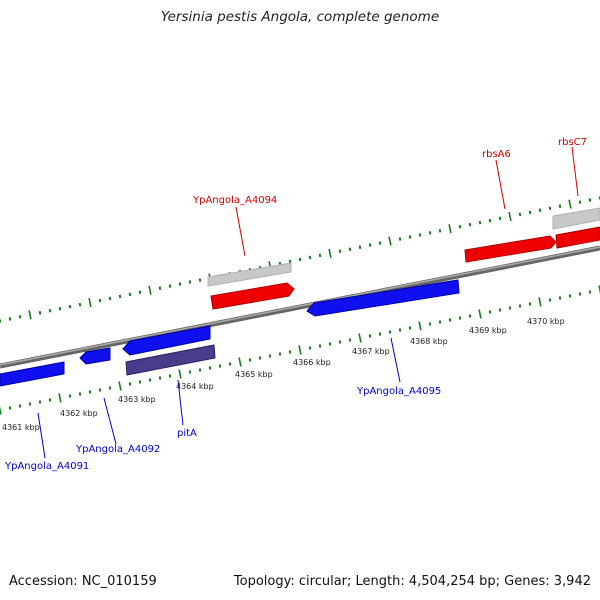 This screenshot has width=600, height=600. Describe the element at coordinates (83, 581) in the screenshot. I see `accession-text: Accession: NC_010159` at that location.